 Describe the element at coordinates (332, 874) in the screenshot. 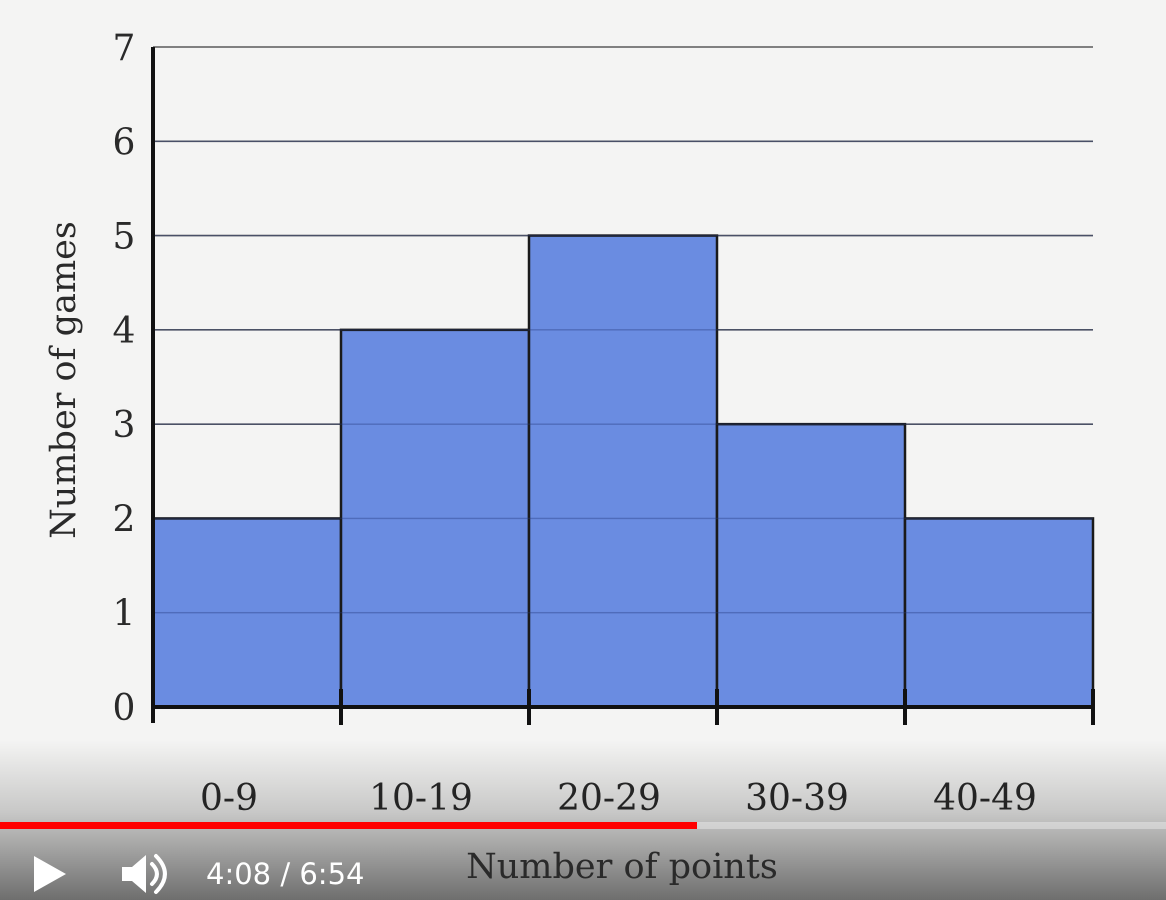

I see `duration: 6:54` at that location.